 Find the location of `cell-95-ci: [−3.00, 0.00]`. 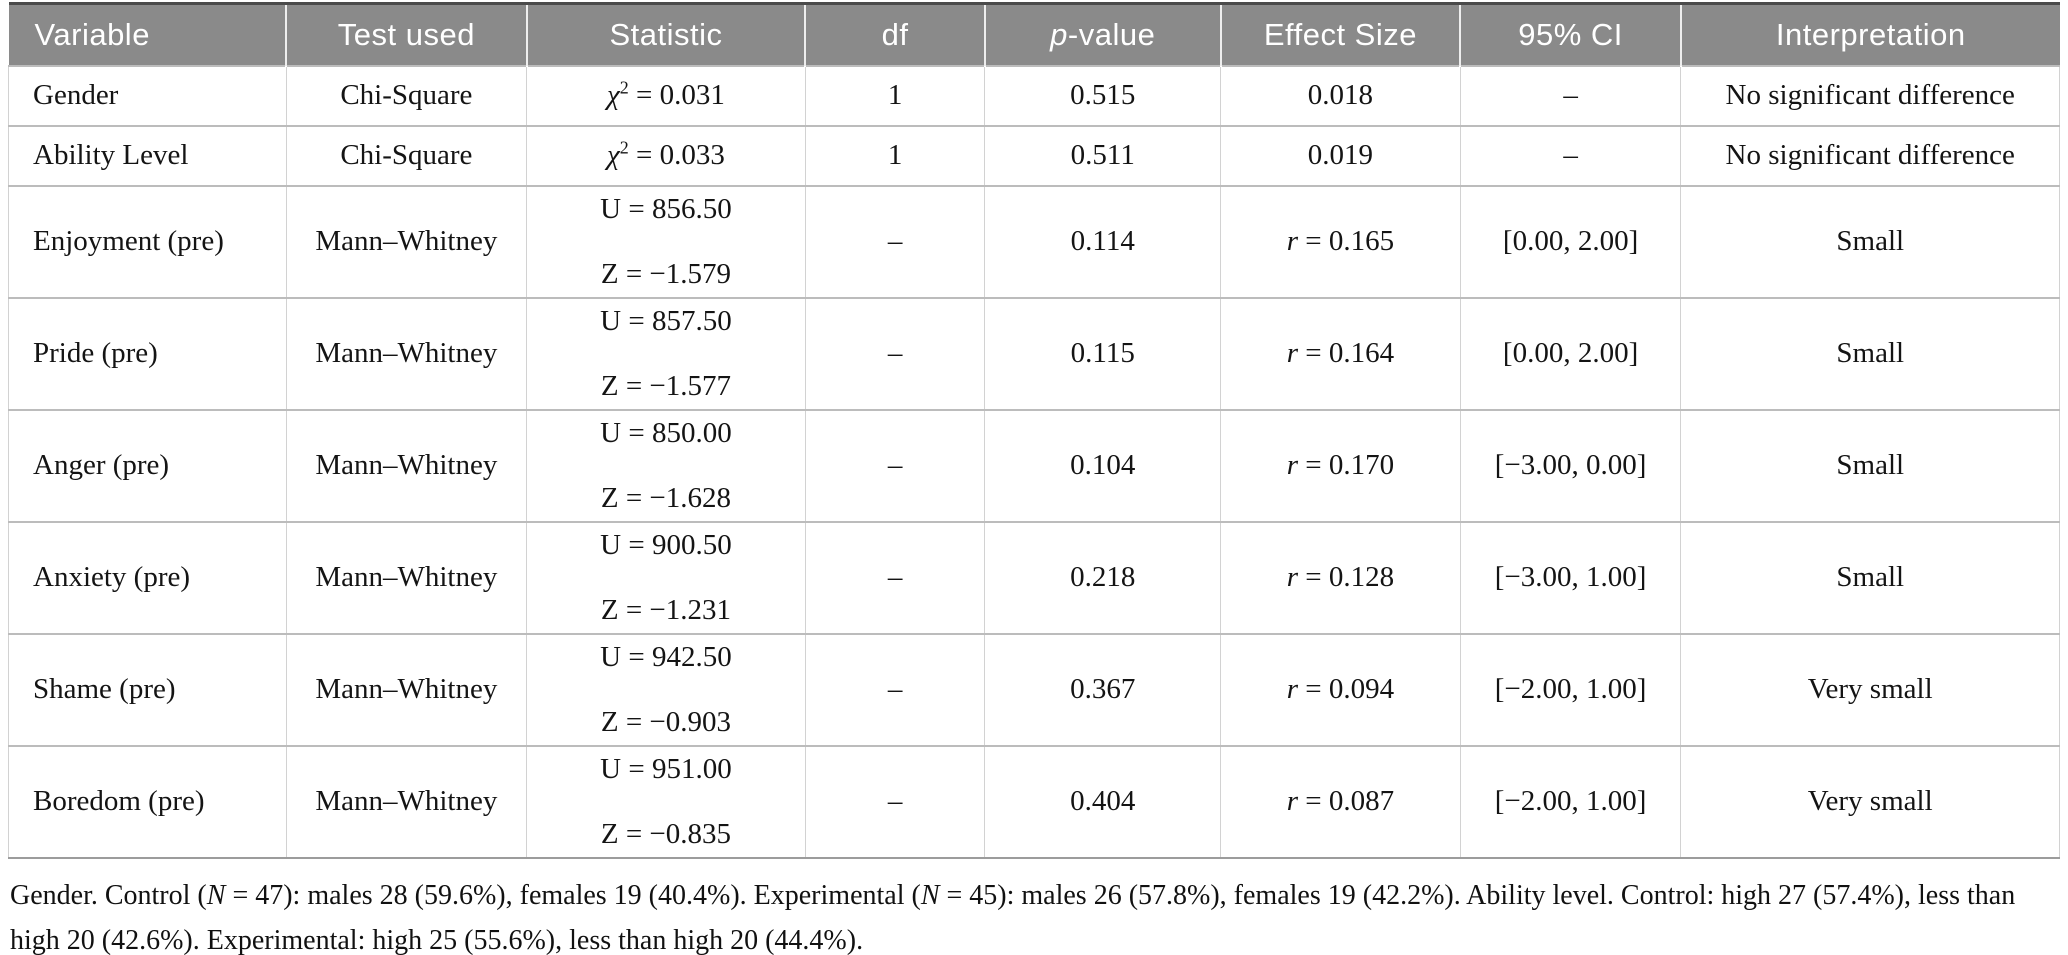

cell-95-ci: [−3.00, 0.00] is located at coordinates (1570, 465).